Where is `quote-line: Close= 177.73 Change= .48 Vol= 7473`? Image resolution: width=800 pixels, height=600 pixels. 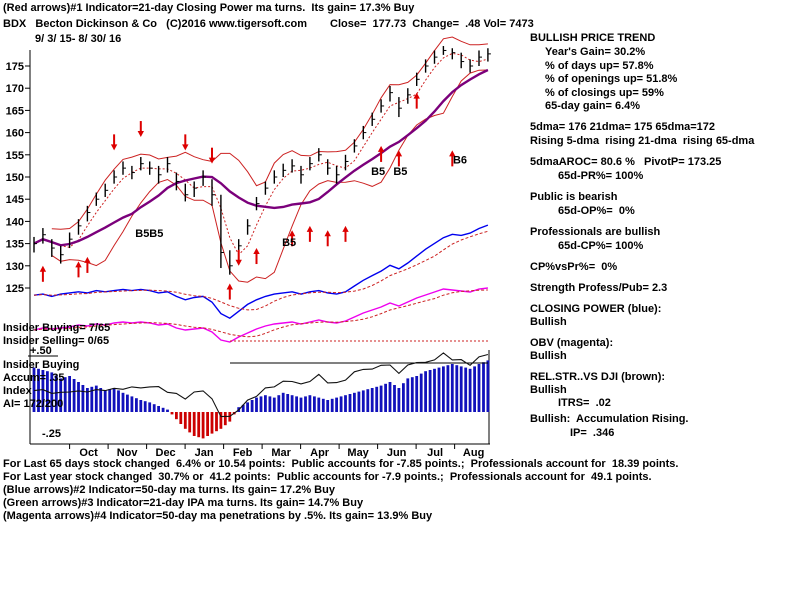 quote-line: Close= 177.73 Change= .48 Vol= 7473 is located at coordinates (432, 24).